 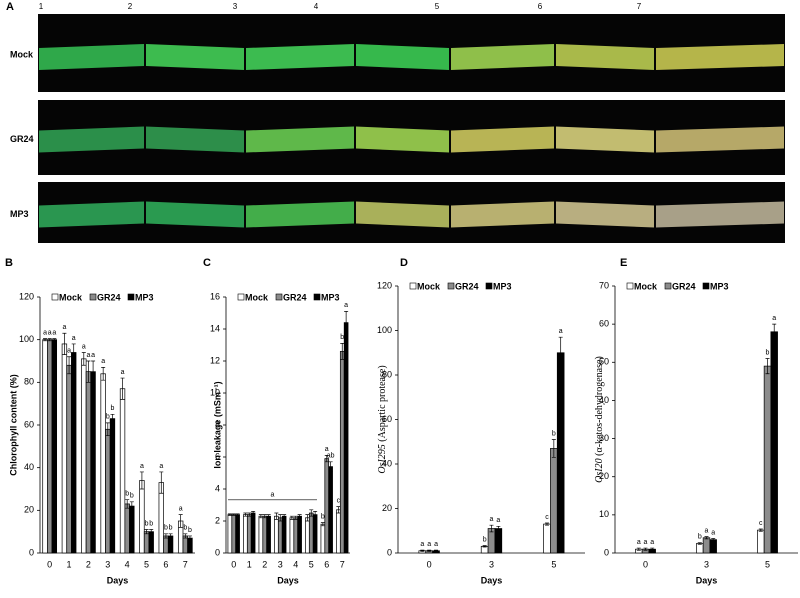 I want to click on y-tick-label: 6, so click(x=217, y=456).